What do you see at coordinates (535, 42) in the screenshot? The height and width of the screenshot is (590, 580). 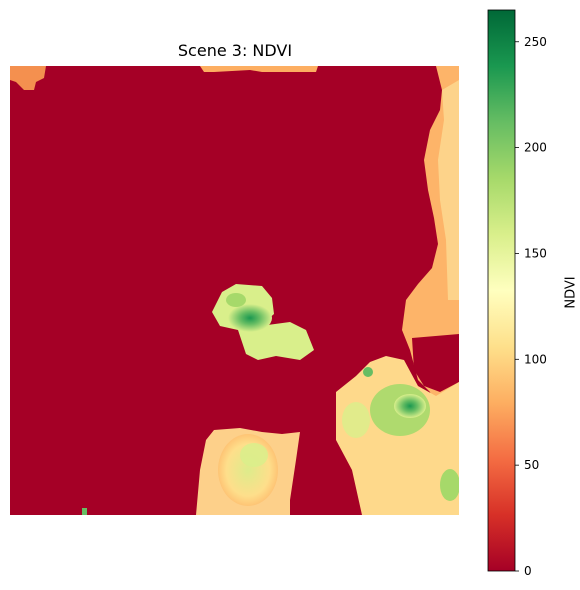 I see `colorbar-tick-label: 250` at bounding box center [535, 42].